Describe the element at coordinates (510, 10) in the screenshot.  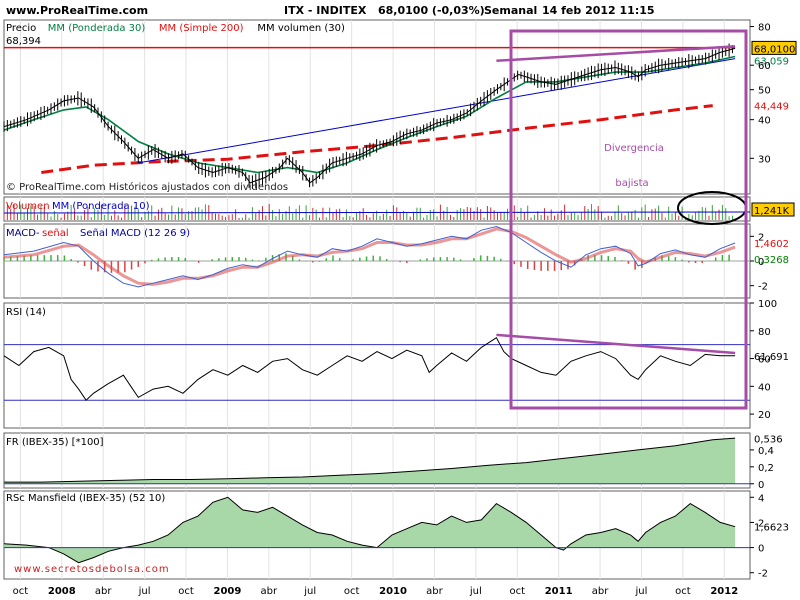
I see `header-period: Semanal` at that location.